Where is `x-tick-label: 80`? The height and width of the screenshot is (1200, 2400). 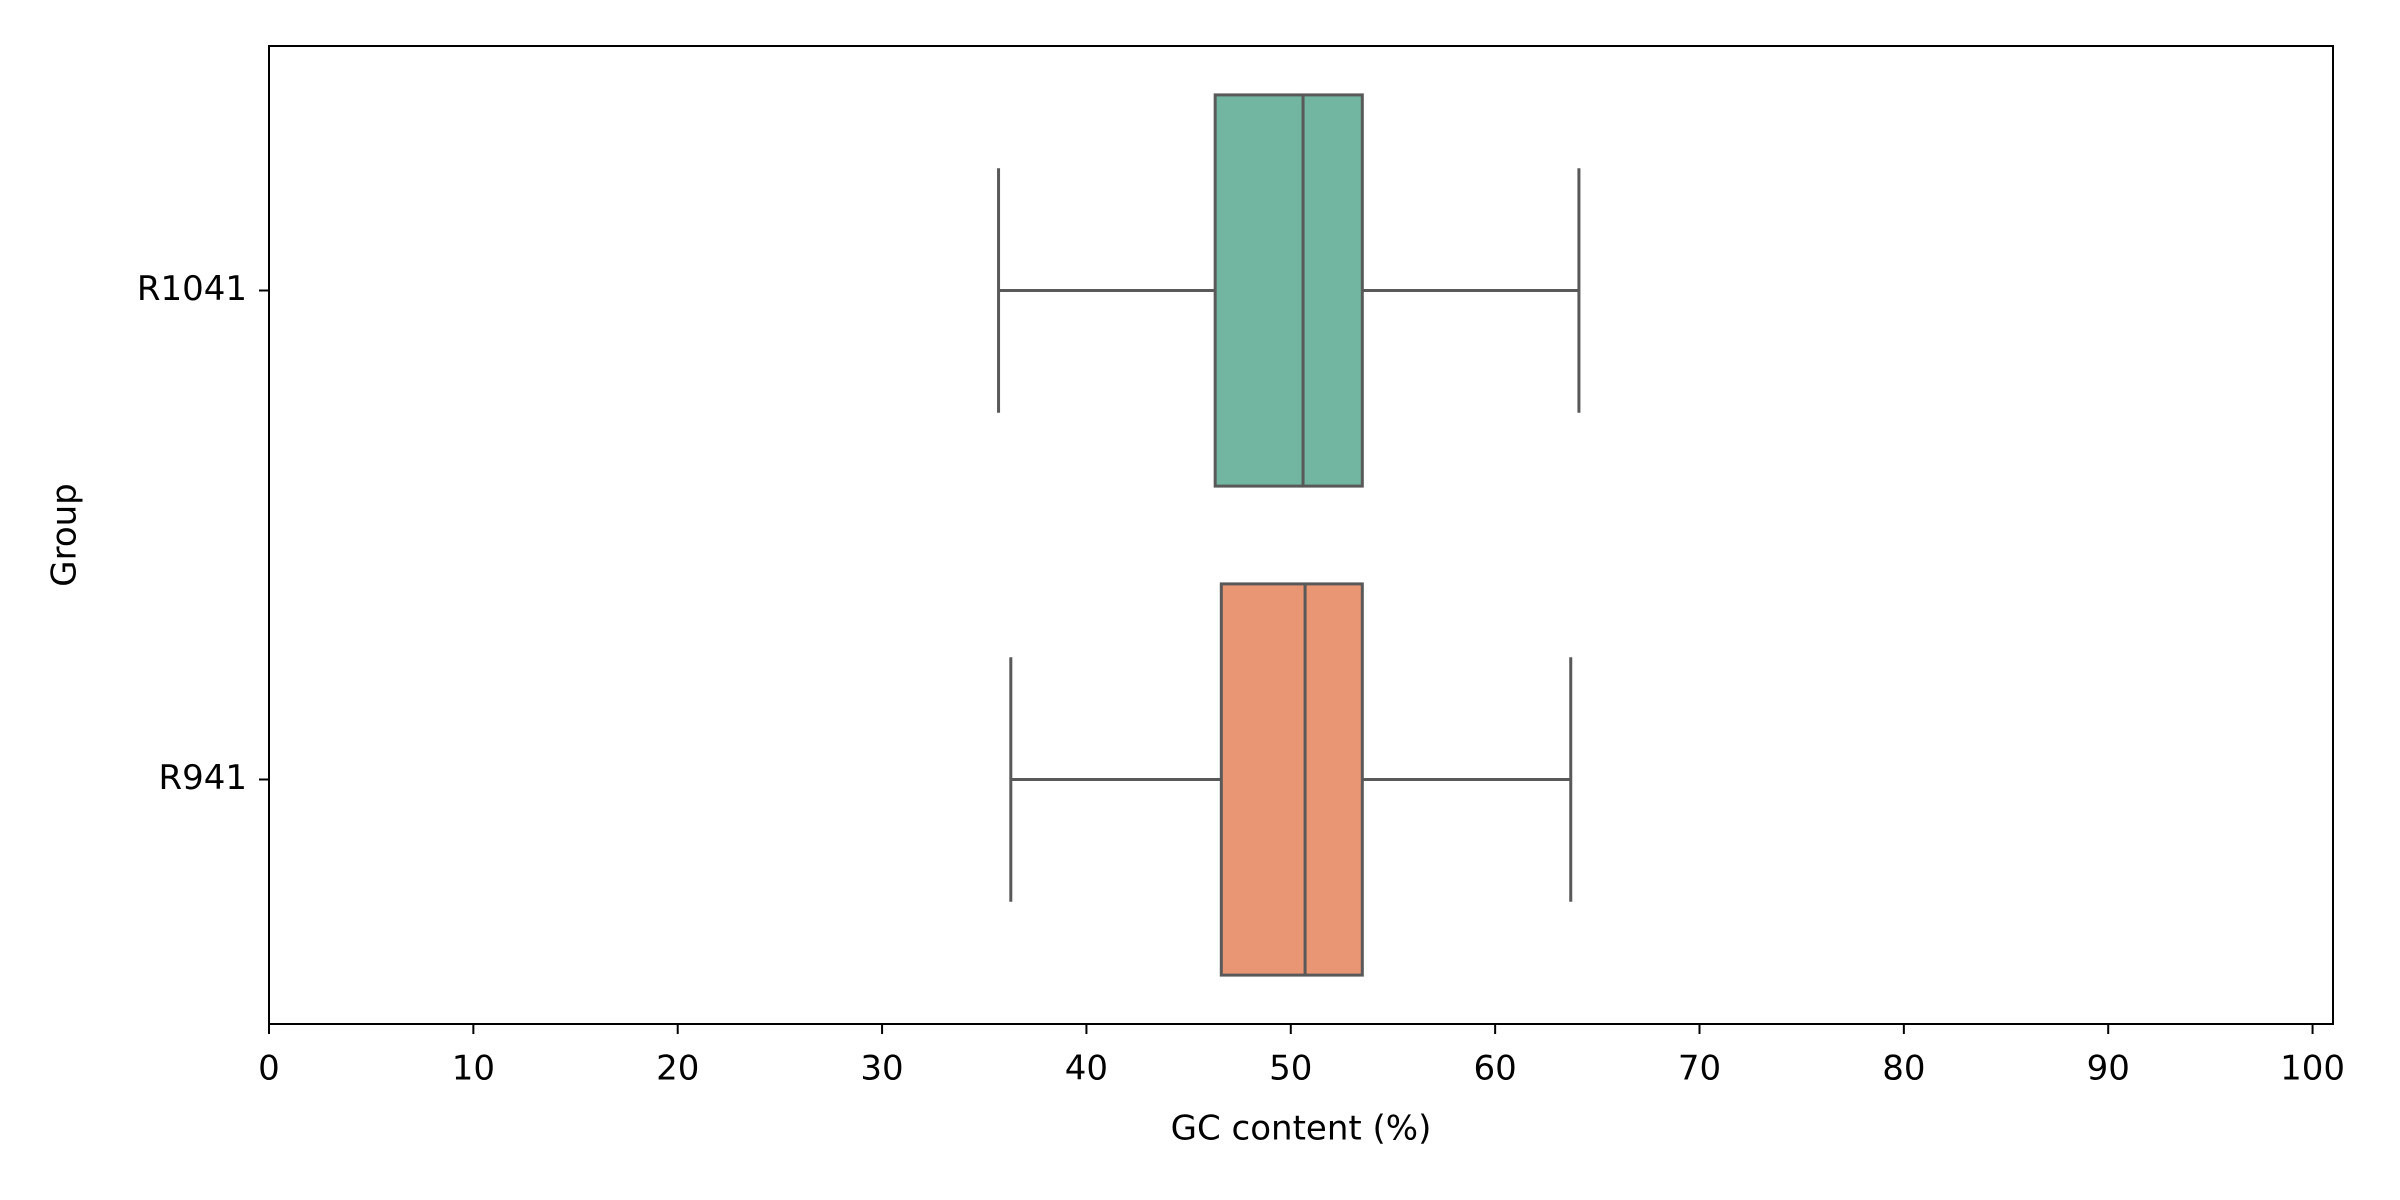
x-tick-label: 80 is located at coordinates (1903, 1069).